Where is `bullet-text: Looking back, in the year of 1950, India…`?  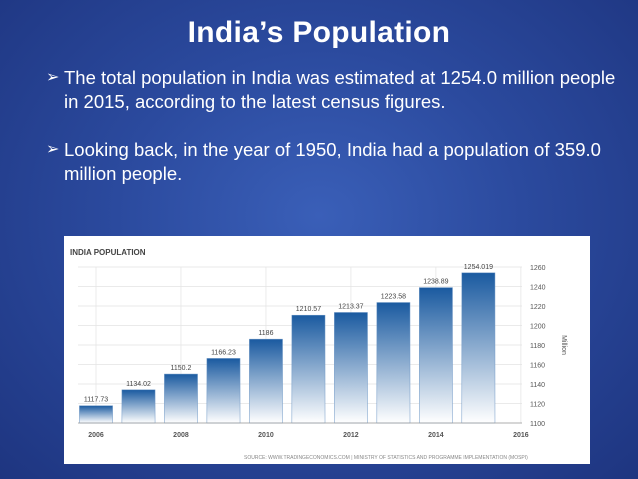
bullet-text: Looking back, in the year of 1950, India… is located at coordinates (332, 161).